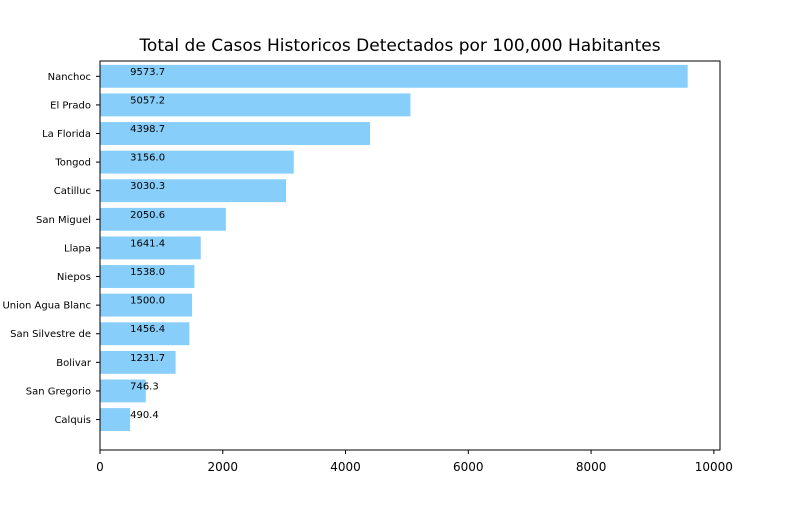 This screenshot has width=800, height=511. I want to click on x-tick-label-5: 10000, so click(714, 467).